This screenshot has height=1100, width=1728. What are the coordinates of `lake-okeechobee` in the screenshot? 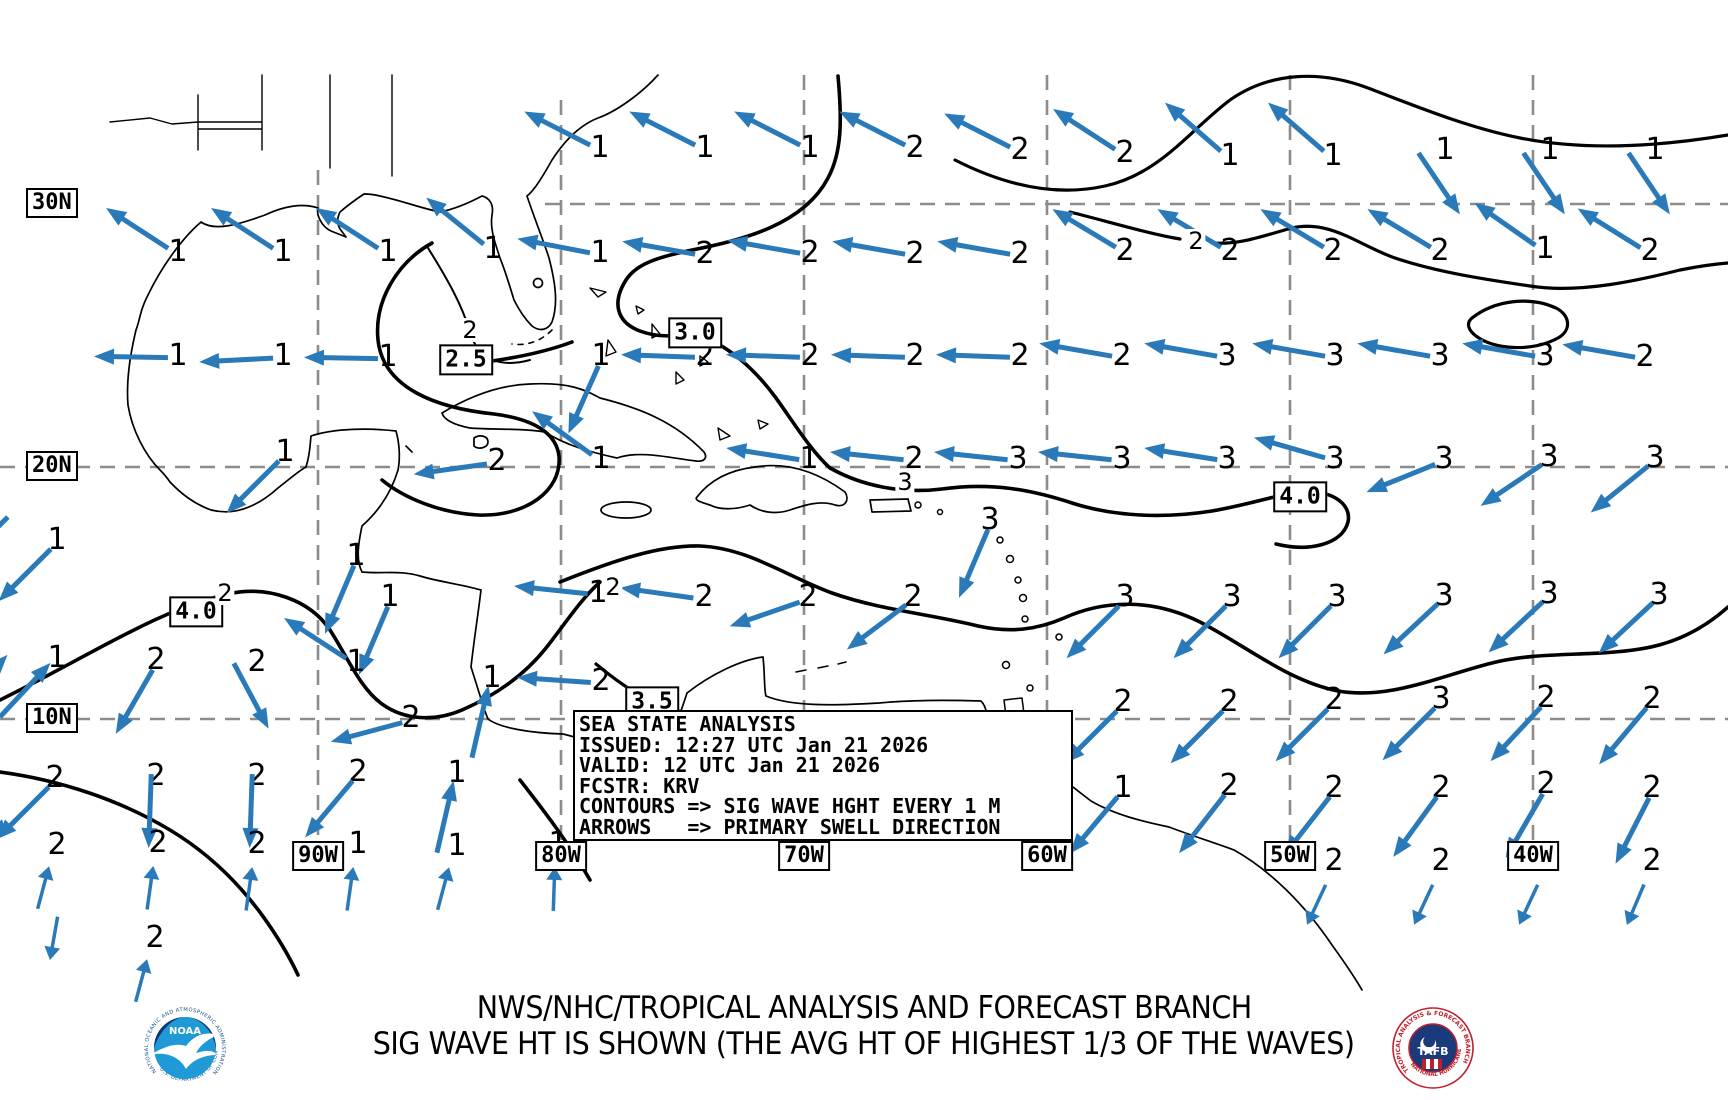 It's located at (538, 283).